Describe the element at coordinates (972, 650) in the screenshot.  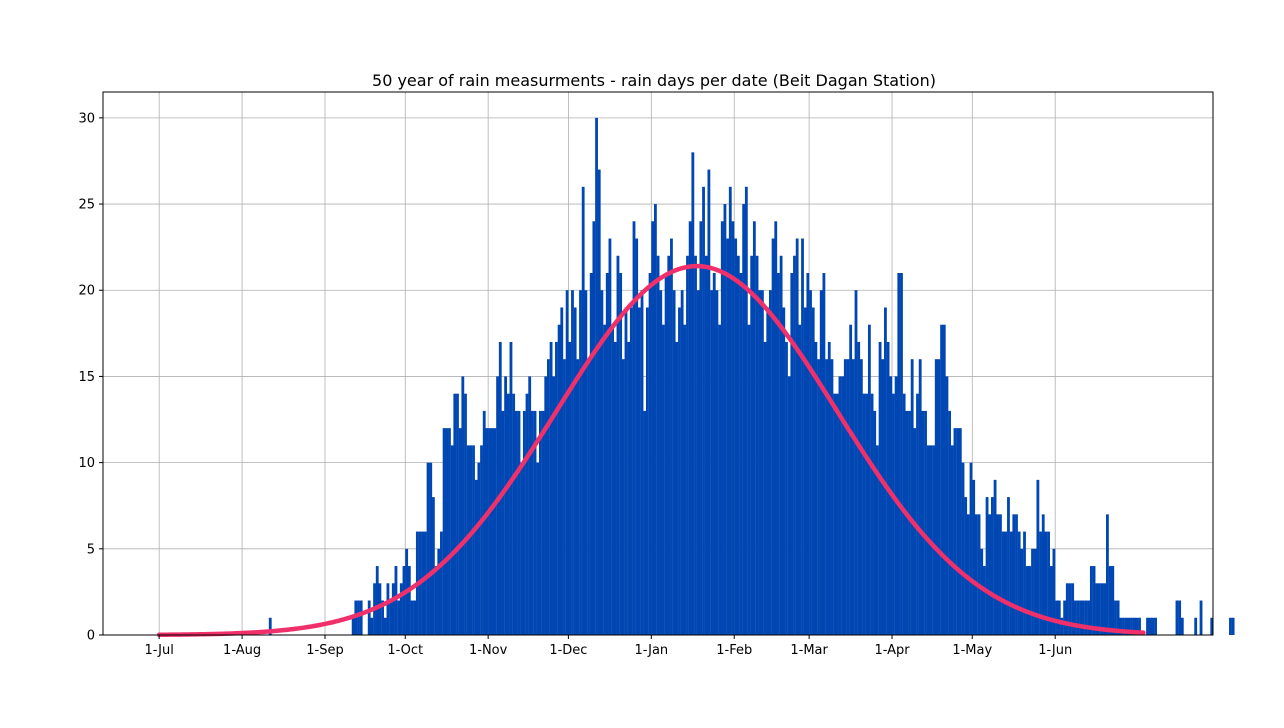
I see `x-tick-label: 1-May` at that location.